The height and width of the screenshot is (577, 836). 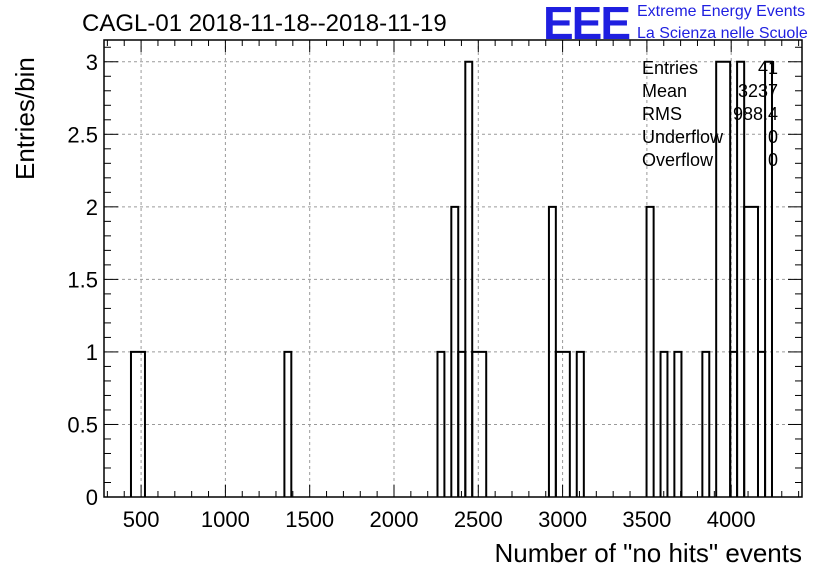 I want to click on stats-row-rms: RMS 988.4, so click(x=711, y=115).